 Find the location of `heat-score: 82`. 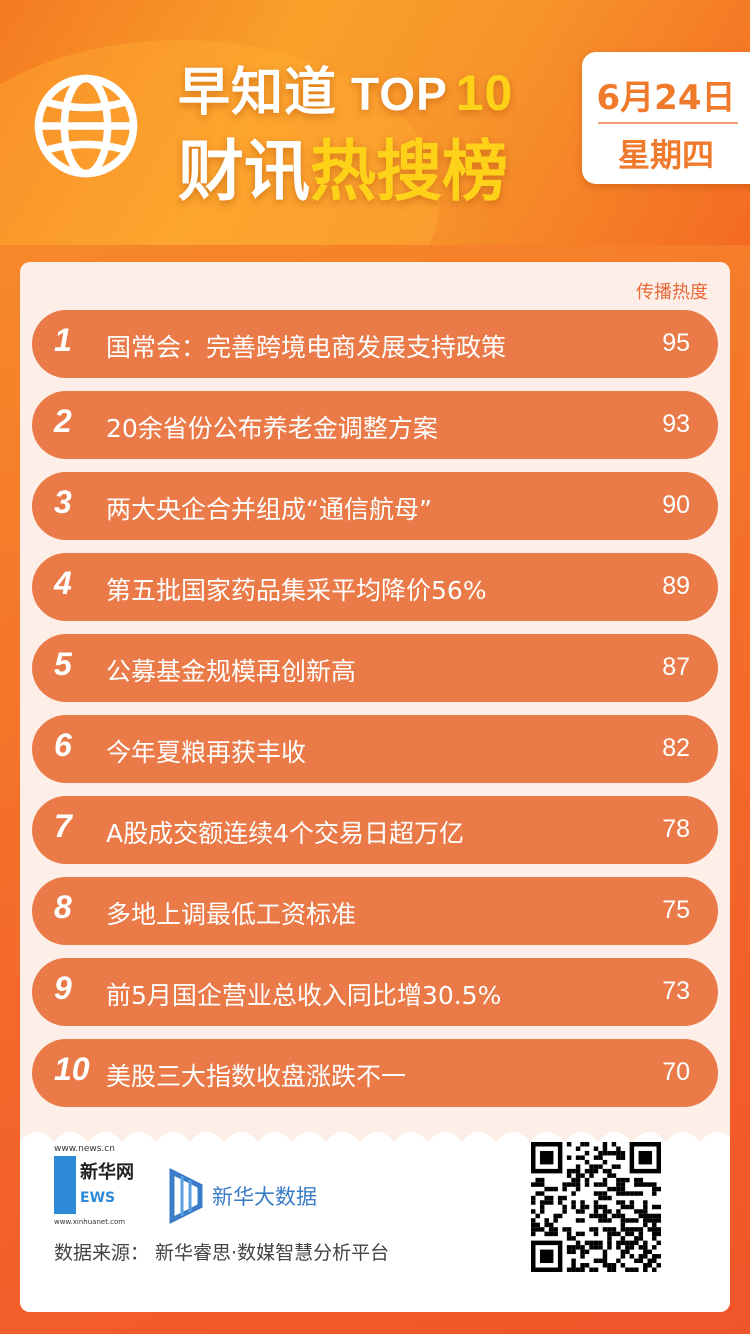

heat-score: 82 is located at coordinates (676, 748).